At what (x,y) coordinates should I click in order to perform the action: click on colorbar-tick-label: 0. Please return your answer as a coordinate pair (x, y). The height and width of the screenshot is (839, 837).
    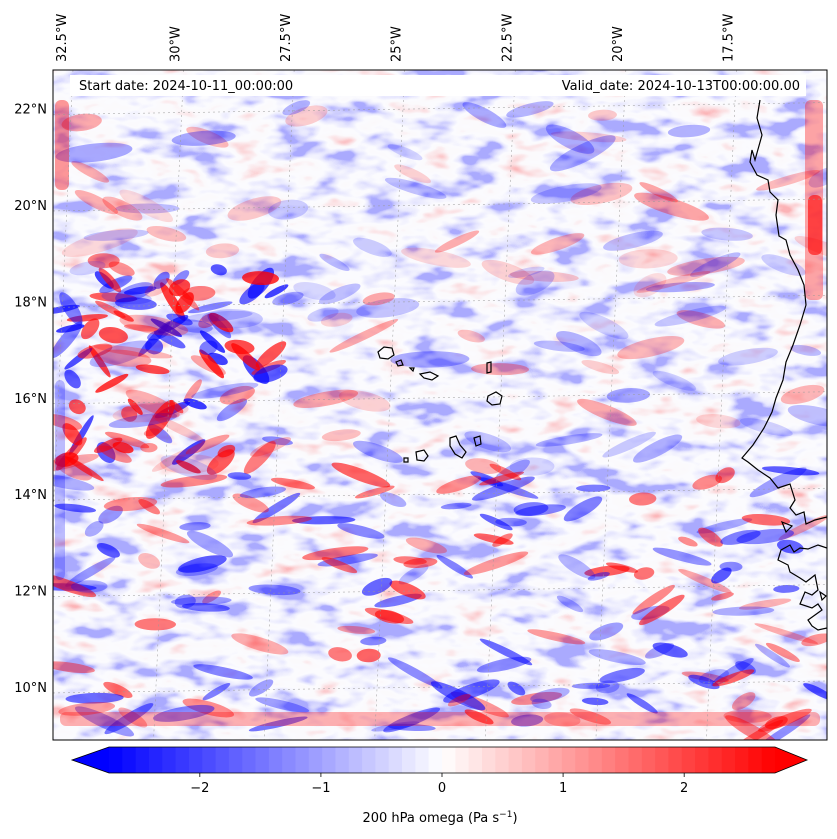
    Looking at the image, I should click on (442, 788).